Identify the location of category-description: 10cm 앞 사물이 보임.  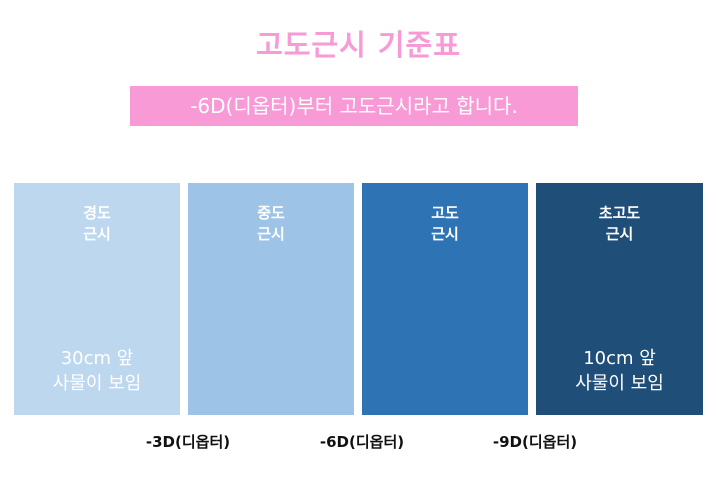
(619, 371).